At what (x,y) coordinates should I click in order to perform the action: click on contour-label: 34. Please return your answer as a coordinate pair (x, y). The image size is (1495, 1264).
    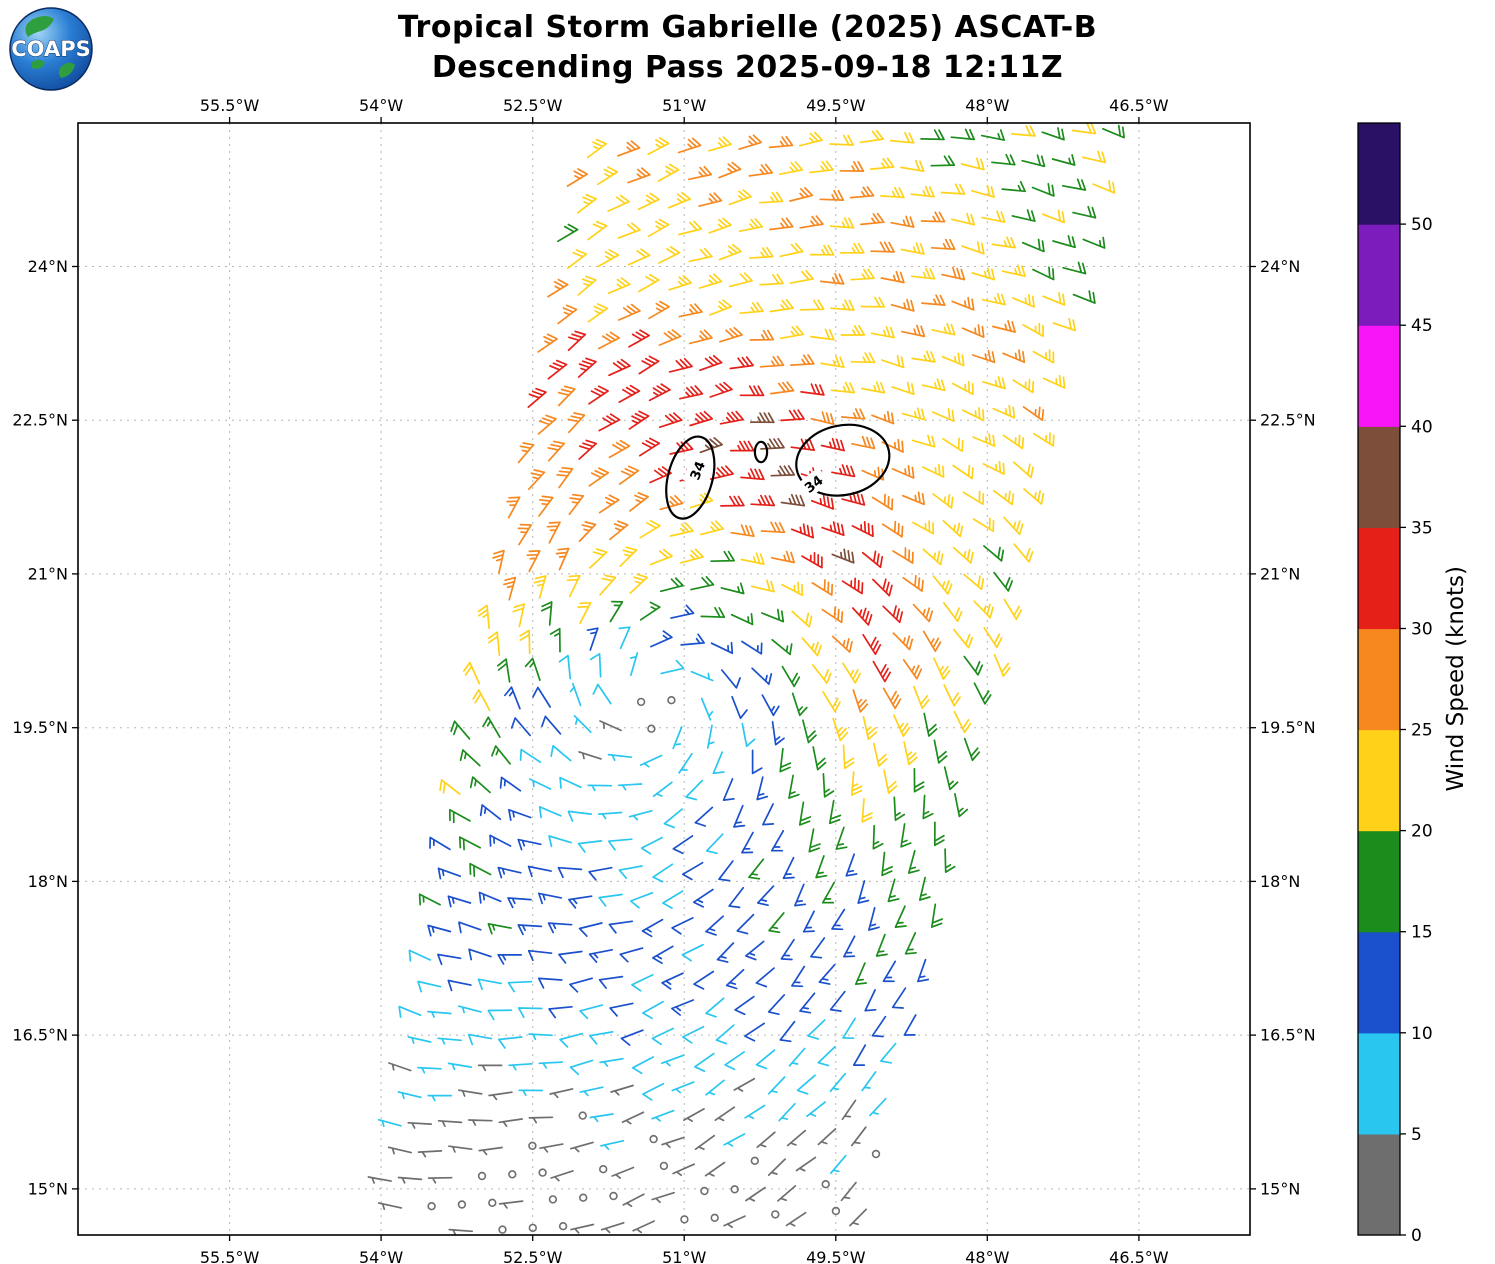
    Looking at the image, I should click on (696, 470).